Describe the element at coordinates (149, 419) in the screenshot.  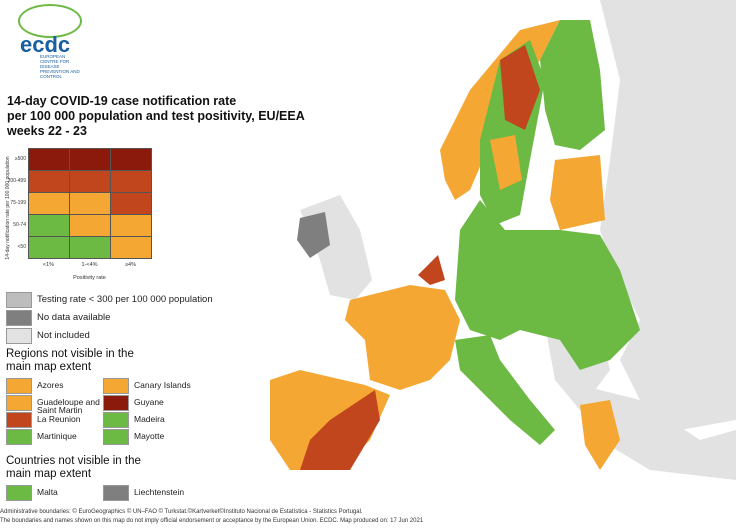
I see `region-label: Madeira` at that location.